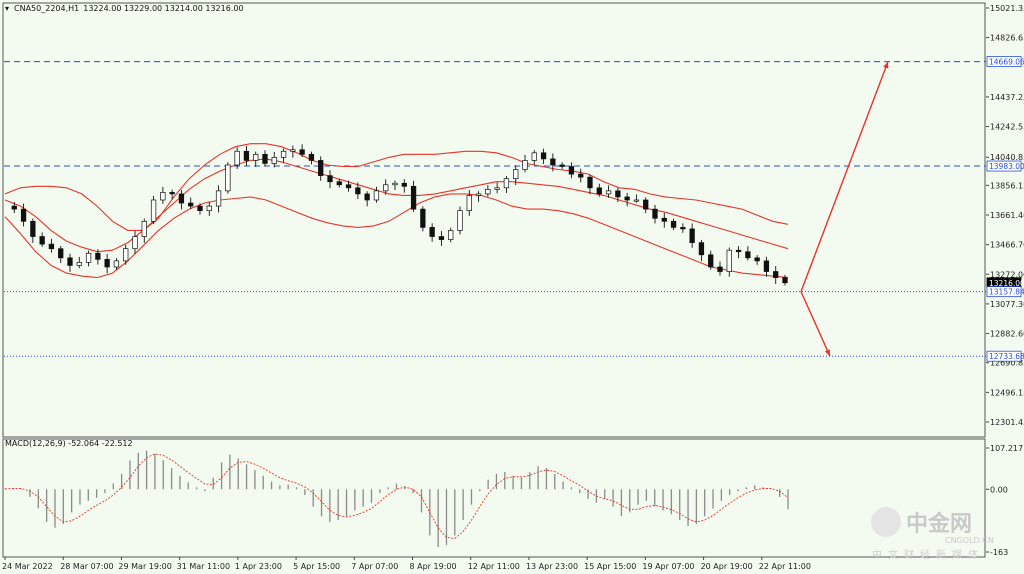  I want to click on price-axis-tick-label: 14826.65, so click(1007, 38).